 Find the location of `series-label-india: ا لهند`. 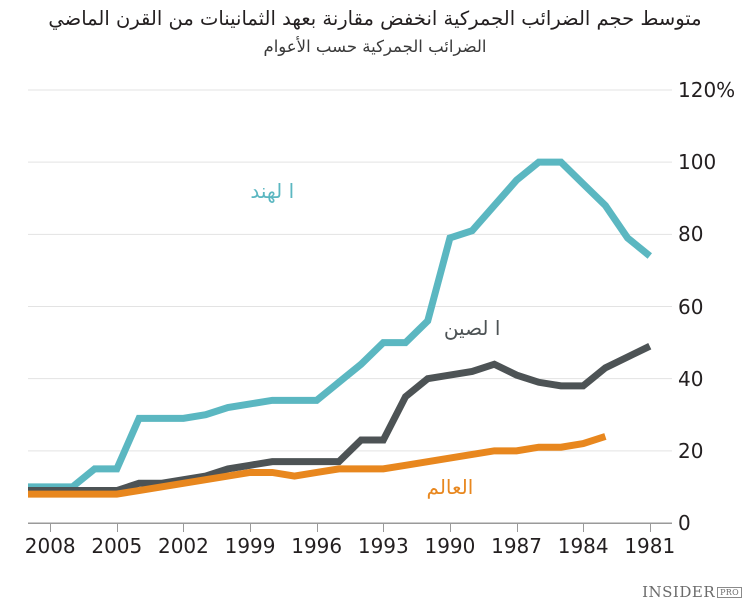

series-label-india: ا لهند is located at coordinates (272, 191).